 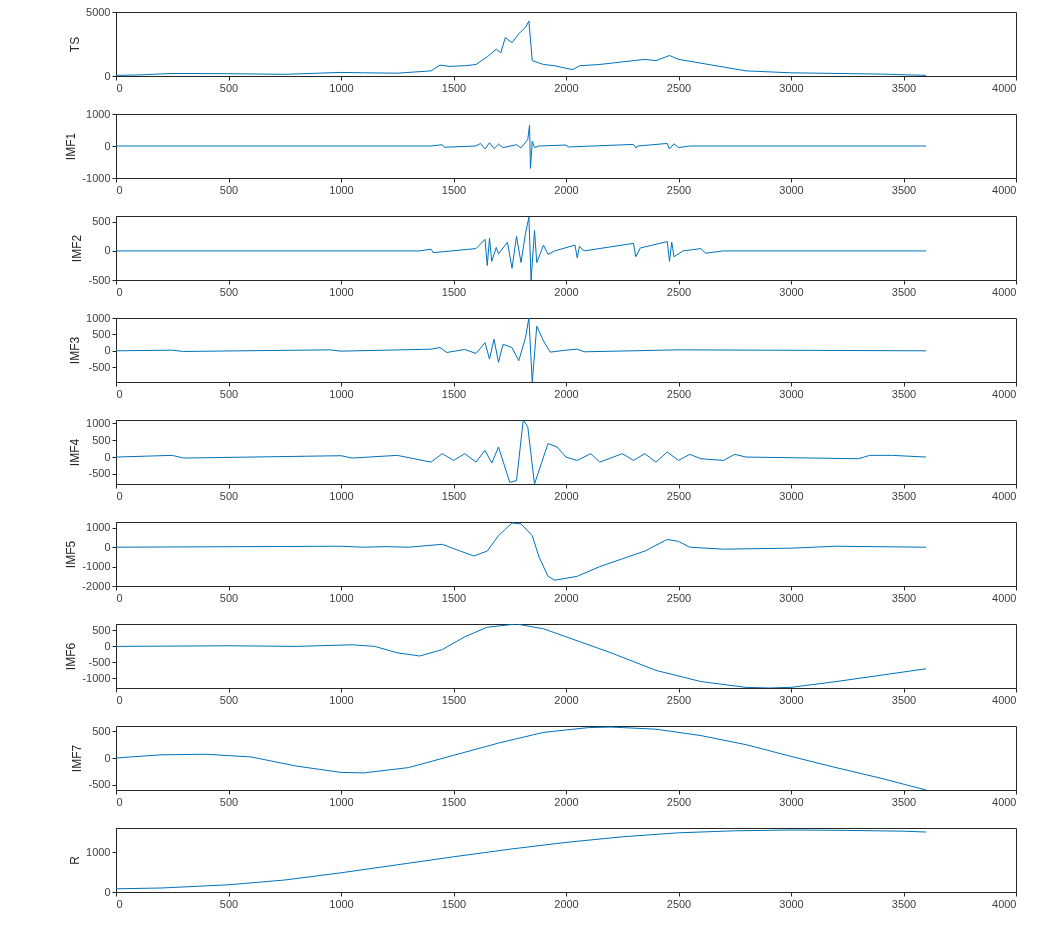 I want to click on y-axis-title: IMF3, so click(x=75, y=350).